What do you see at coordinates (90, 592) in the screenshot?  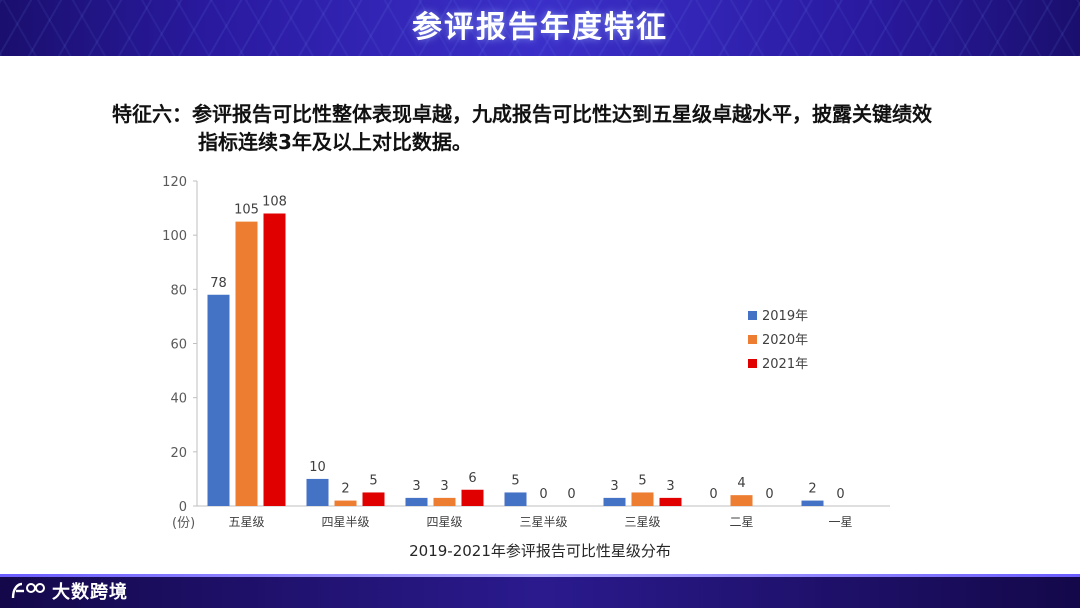 I see `brand-name: 大数跨境` at bounding box center [90, 592].